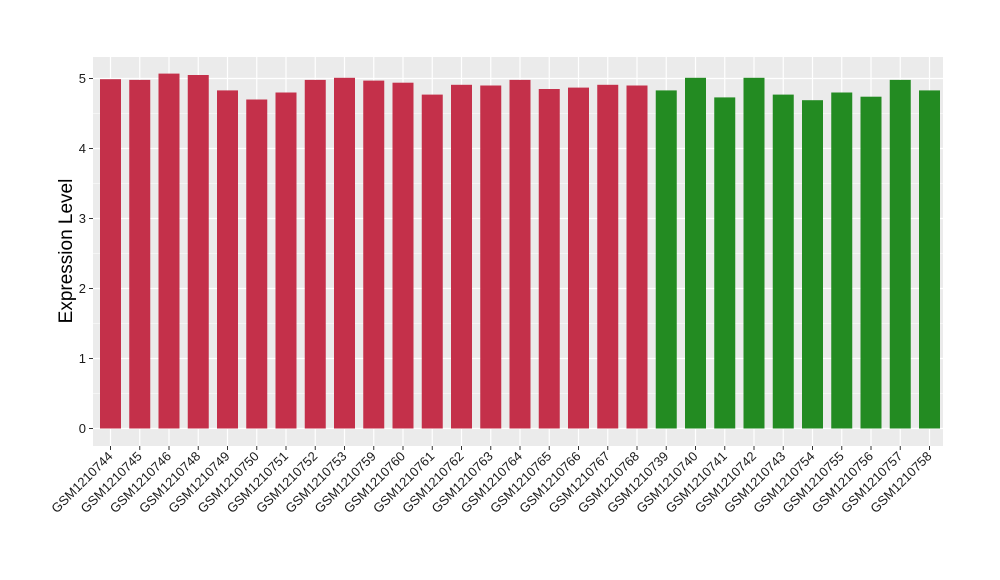 The width and height of the screenshot is (1000, 580). What do you see at coordinates (82, 428) in the screenshot?
I see `y-tick-label: 0` at bounding box center [82, 428].